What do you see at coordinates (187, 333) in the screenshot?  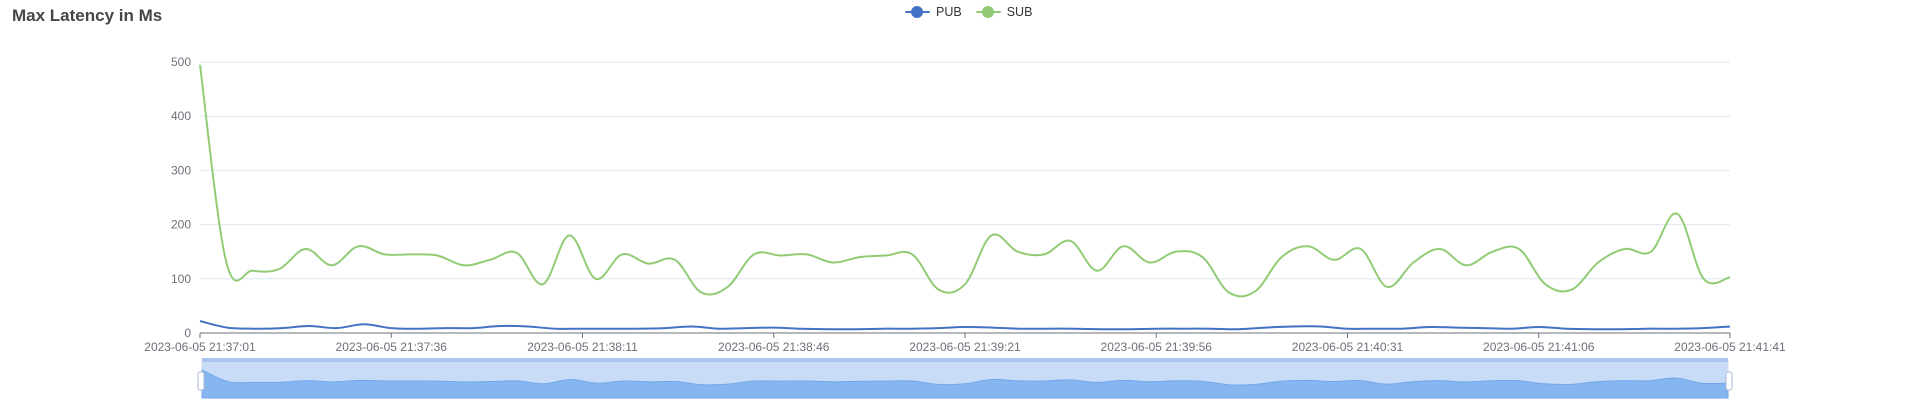 I see `y-tick-label: 0` at bounding box center [187, 333].